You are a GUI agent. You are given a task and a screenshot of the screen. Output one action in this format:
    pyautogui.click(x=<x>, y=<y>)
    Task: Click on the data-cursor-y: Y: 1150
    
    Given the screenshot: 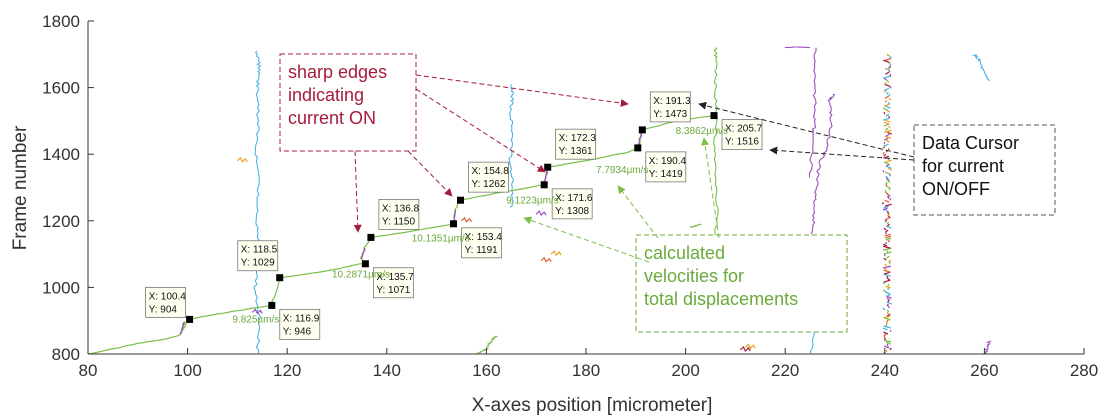 What is the action you would take?
    pyautogui.click(x=399, y=221)
    